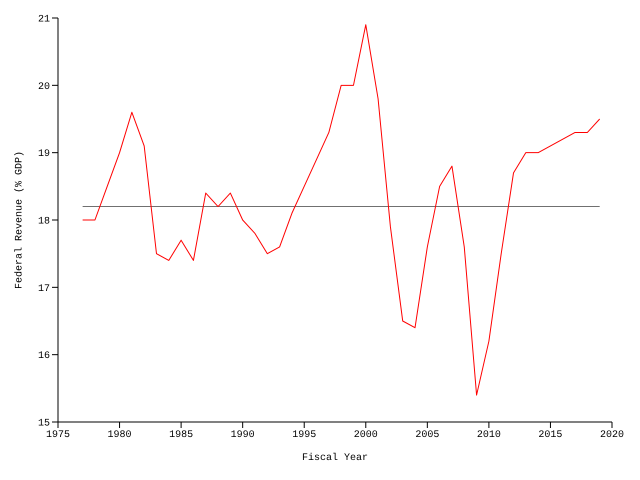  What do you see at coordinates (335, 458) in the screenshot?
I see `x-axis-title: Fiscal Year` at bounding box center [335, 458].